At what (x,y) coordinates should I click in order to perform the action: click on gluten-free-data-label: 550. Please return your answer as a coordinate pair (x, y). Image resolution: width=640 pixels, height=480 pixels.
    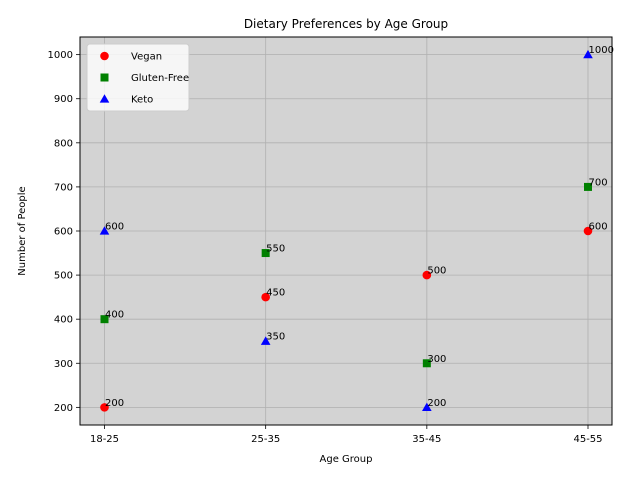
    Looking at the image, I should click on (275, 249).